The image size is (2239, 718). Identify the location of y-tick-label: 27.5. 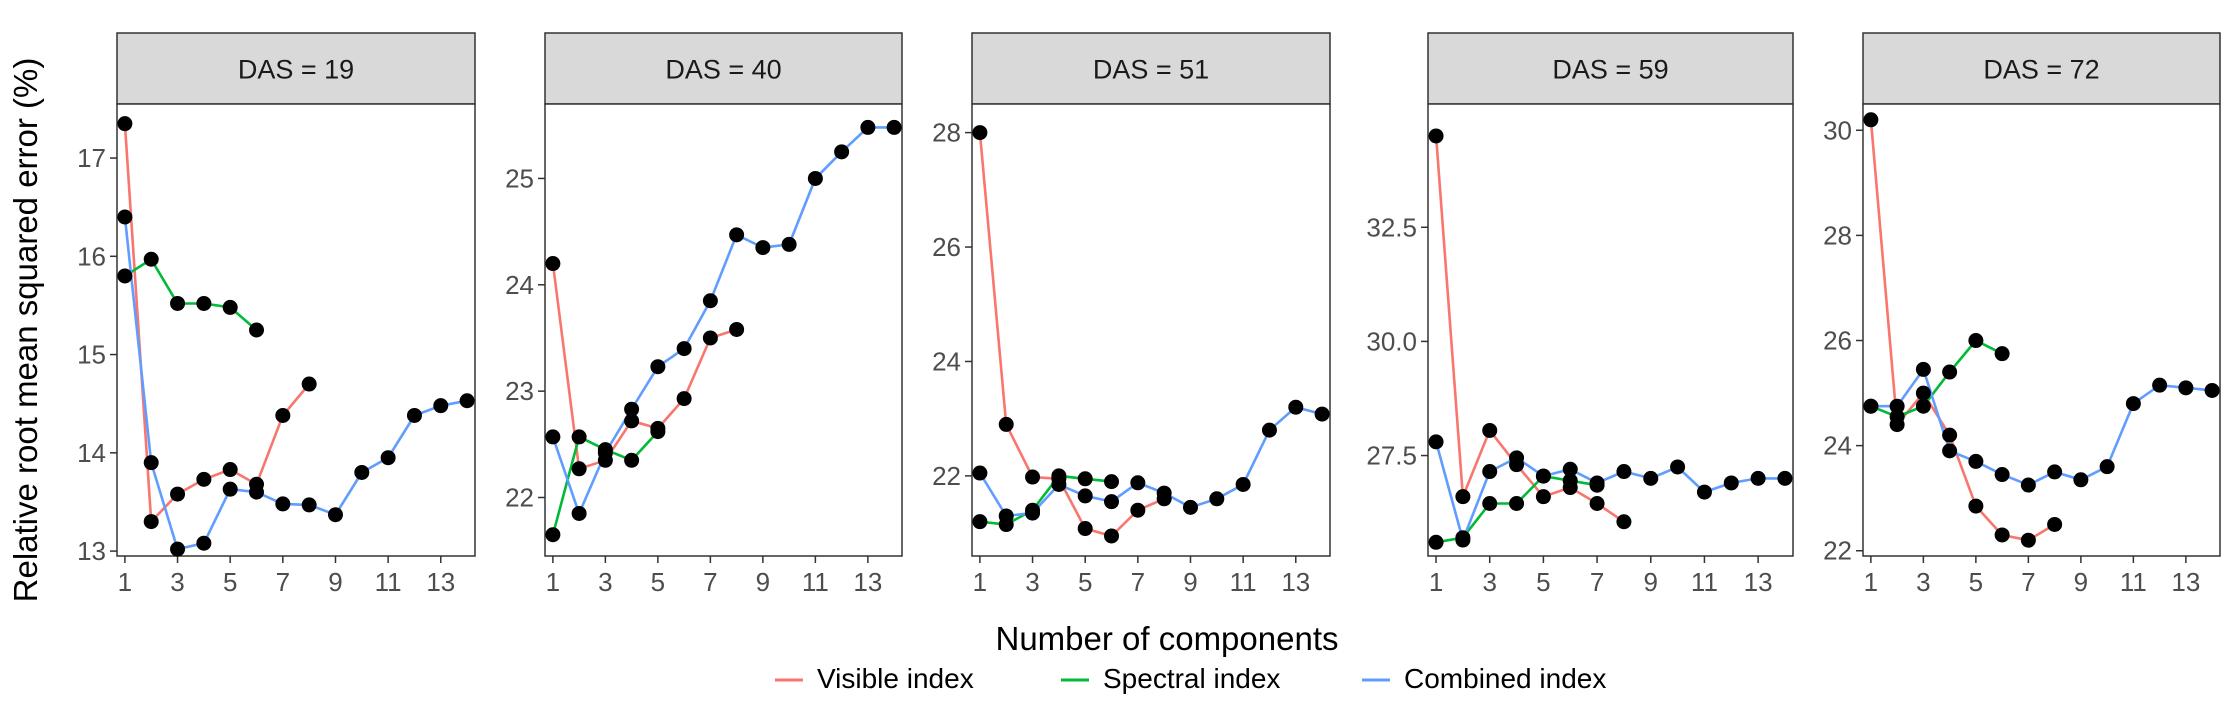
(1391, 456).